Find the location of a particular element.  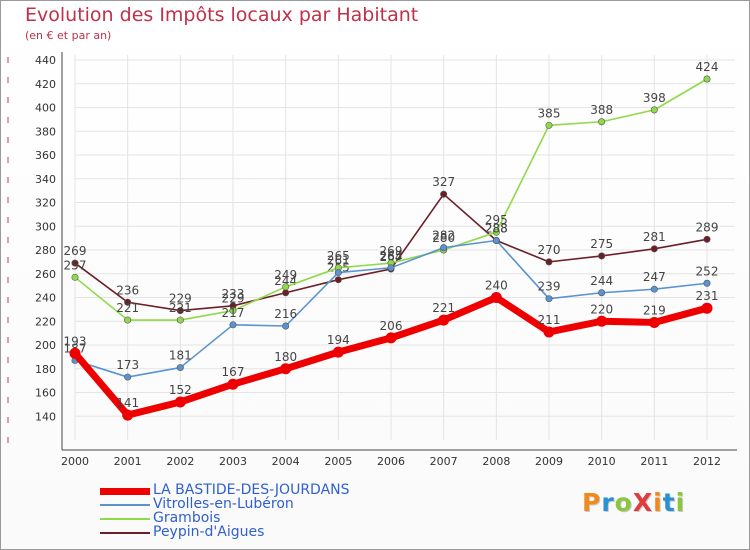

data-label: 261 is located at coordinates (338, 261).